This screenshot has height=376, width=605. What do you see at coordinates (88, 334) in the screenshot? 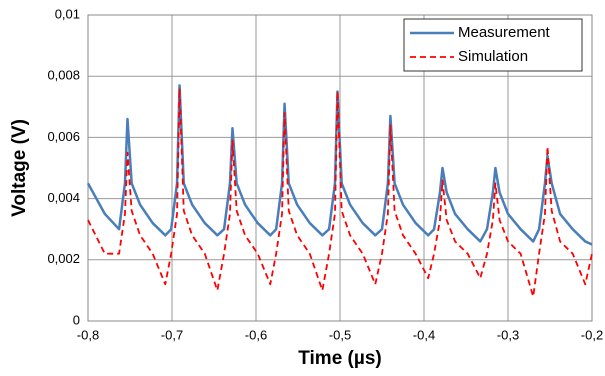
I see `x-tick-label: -0,8` at bounding box center [88, 334].